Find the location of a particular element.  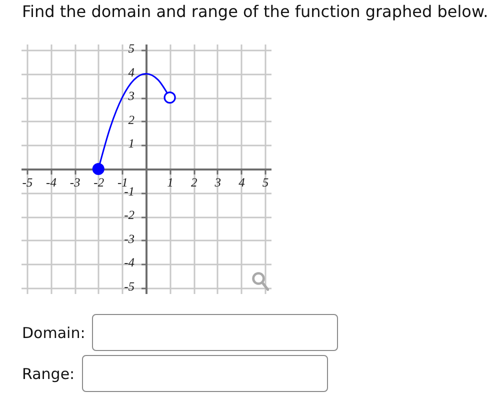

text: Range: is located at coordinates (48, 373).